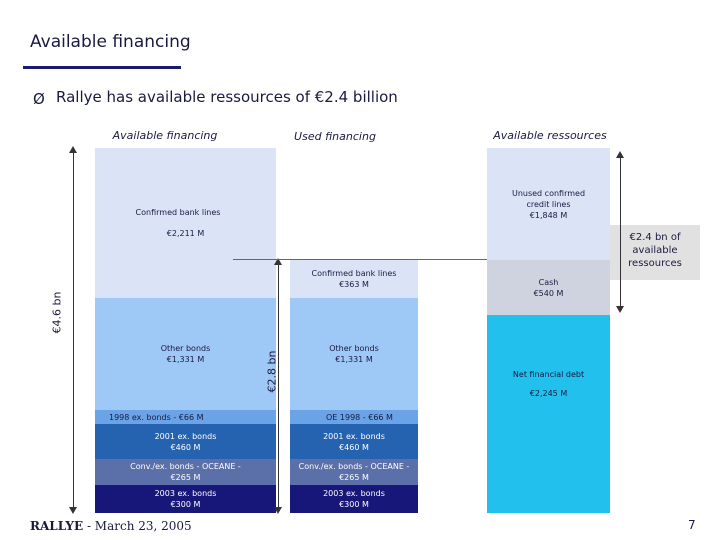 The image size is (720, 540). What do you see at coordinates (692, 525) in the screenshot?
I see `page-number: 7` at bounding box center [692, 525].